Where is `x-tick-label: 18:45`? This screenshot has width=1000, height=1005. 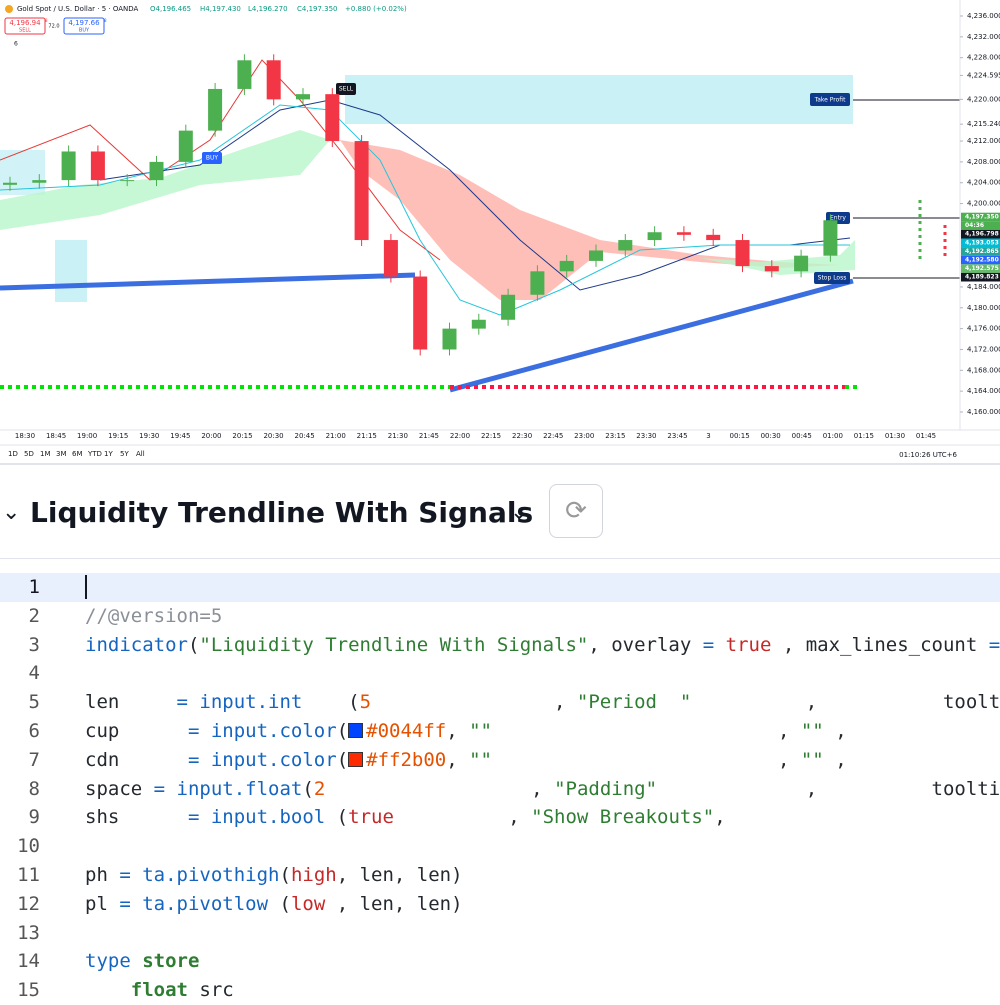 x-tick-label: 18:45 is located at coordinates (56, 436).